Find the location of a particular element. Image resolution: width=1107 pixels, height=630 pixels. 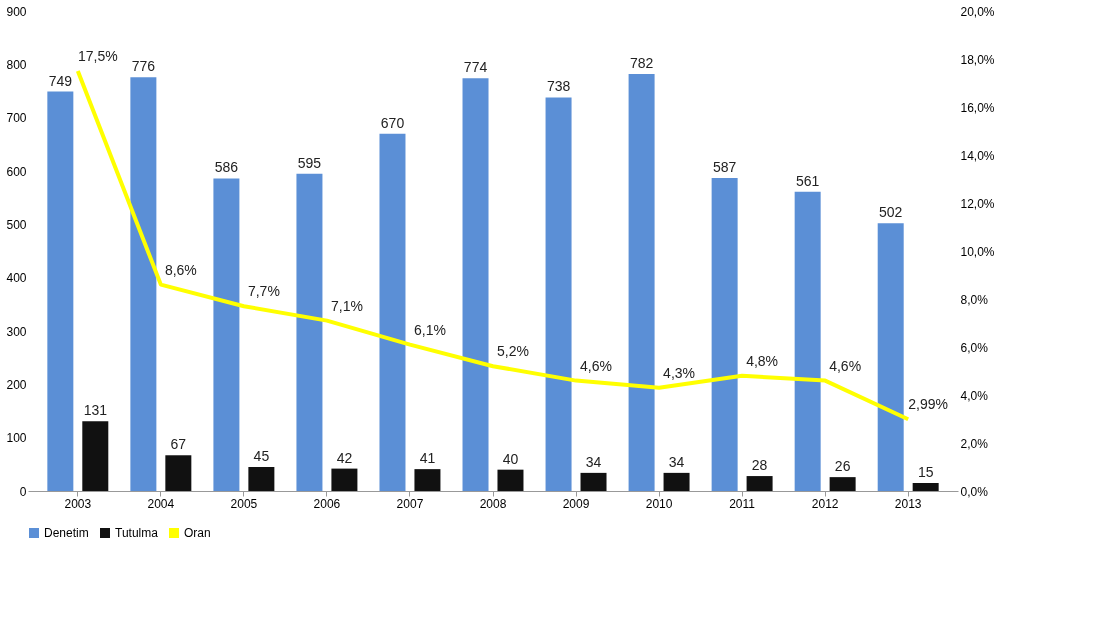

y-tick-label: 100 is located at coordinates (16, 438).